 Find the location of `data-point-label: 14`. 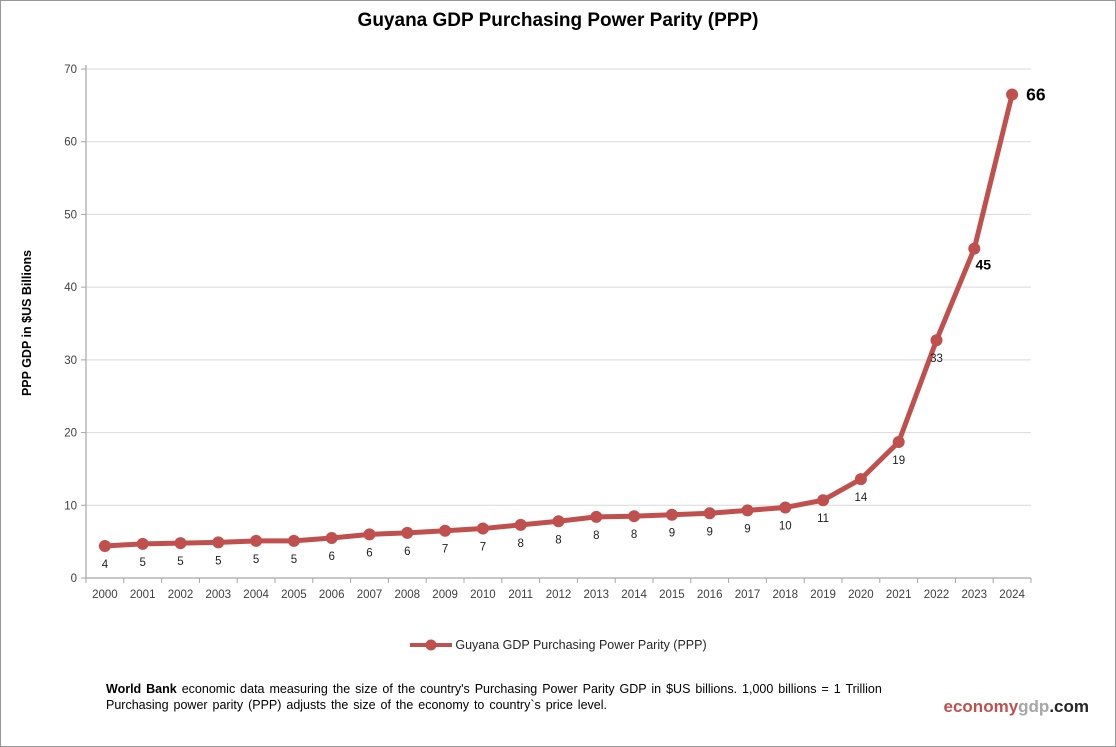

data-point-label: 14 is located at coordinates (861, 498).